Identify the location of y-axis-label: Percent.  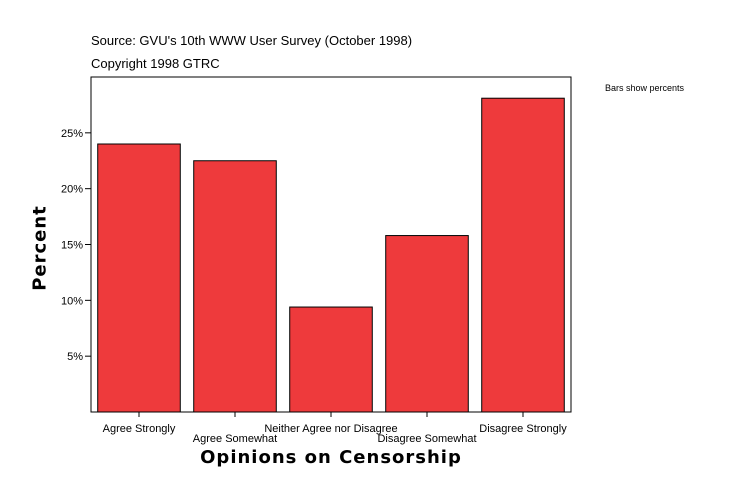
(40, 248).